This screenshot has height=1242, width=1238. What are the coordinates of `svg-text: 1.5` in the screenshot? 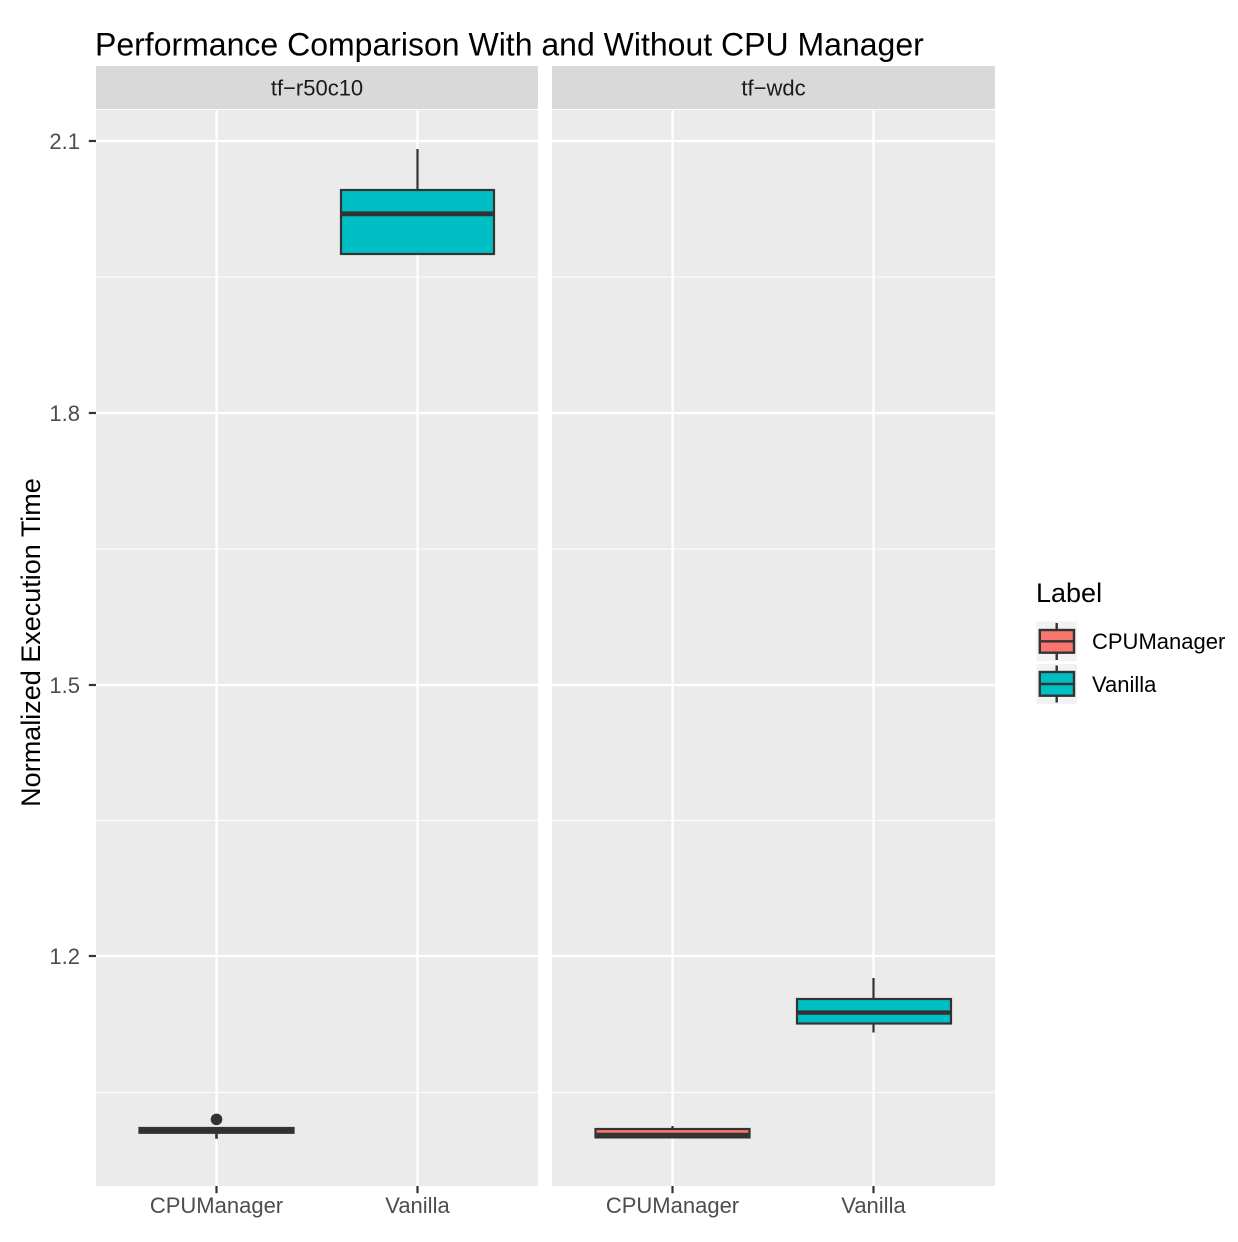 It's located at (64, 685).